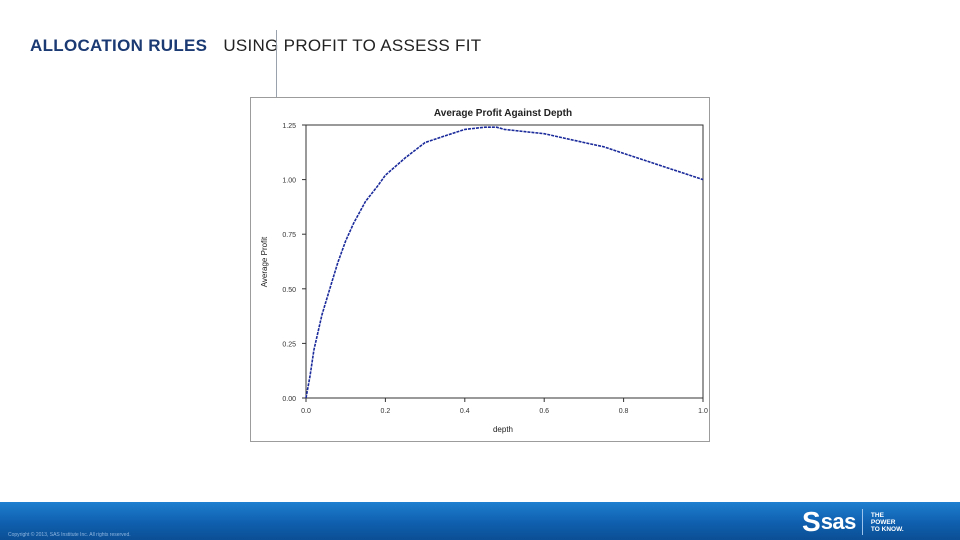  Describe the element at coordinates (838, 521) in the screenshot. I see `sas-logo-text: sas` at that location.